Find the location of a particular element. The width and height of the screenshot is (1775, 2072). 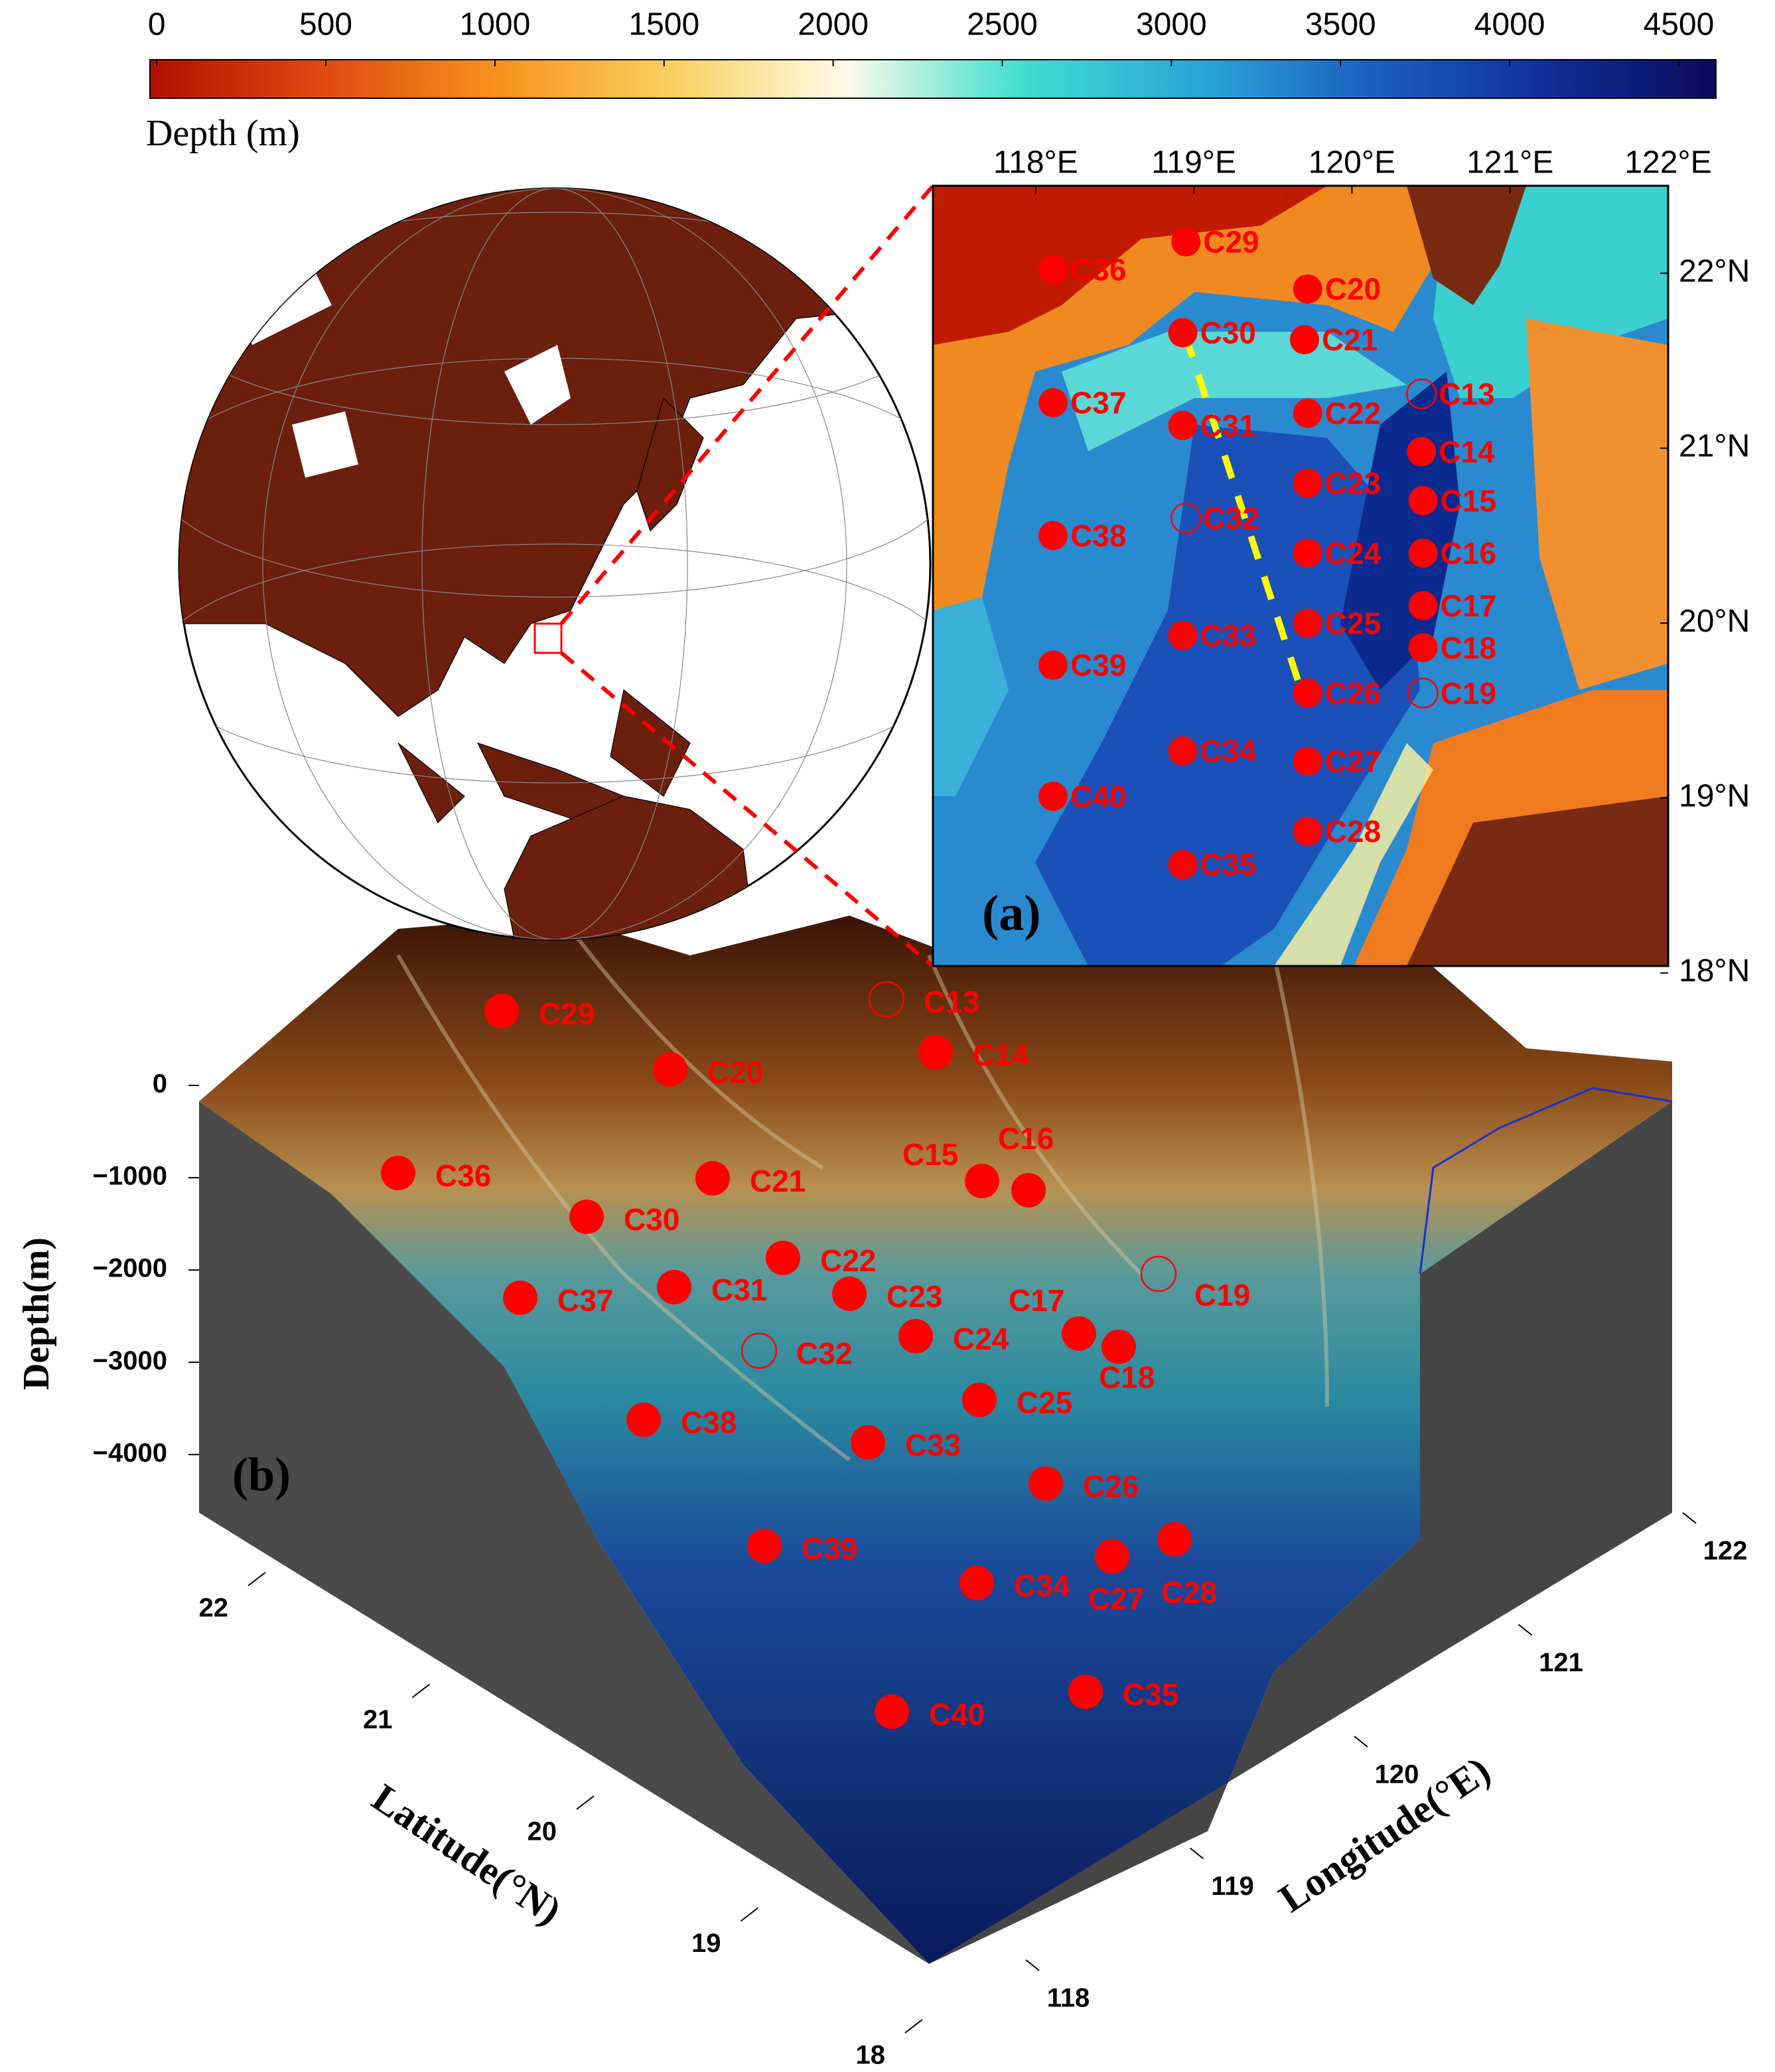

station-label-3d: C22 is located at coordinates (848, 1260).